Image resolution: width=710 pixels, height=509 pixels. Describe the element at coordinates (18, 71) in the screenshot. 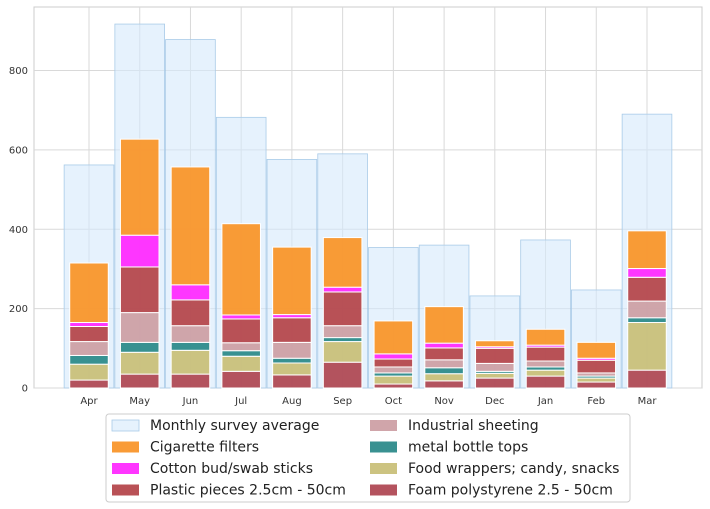

I see `y-tick-label: 800` at that location.